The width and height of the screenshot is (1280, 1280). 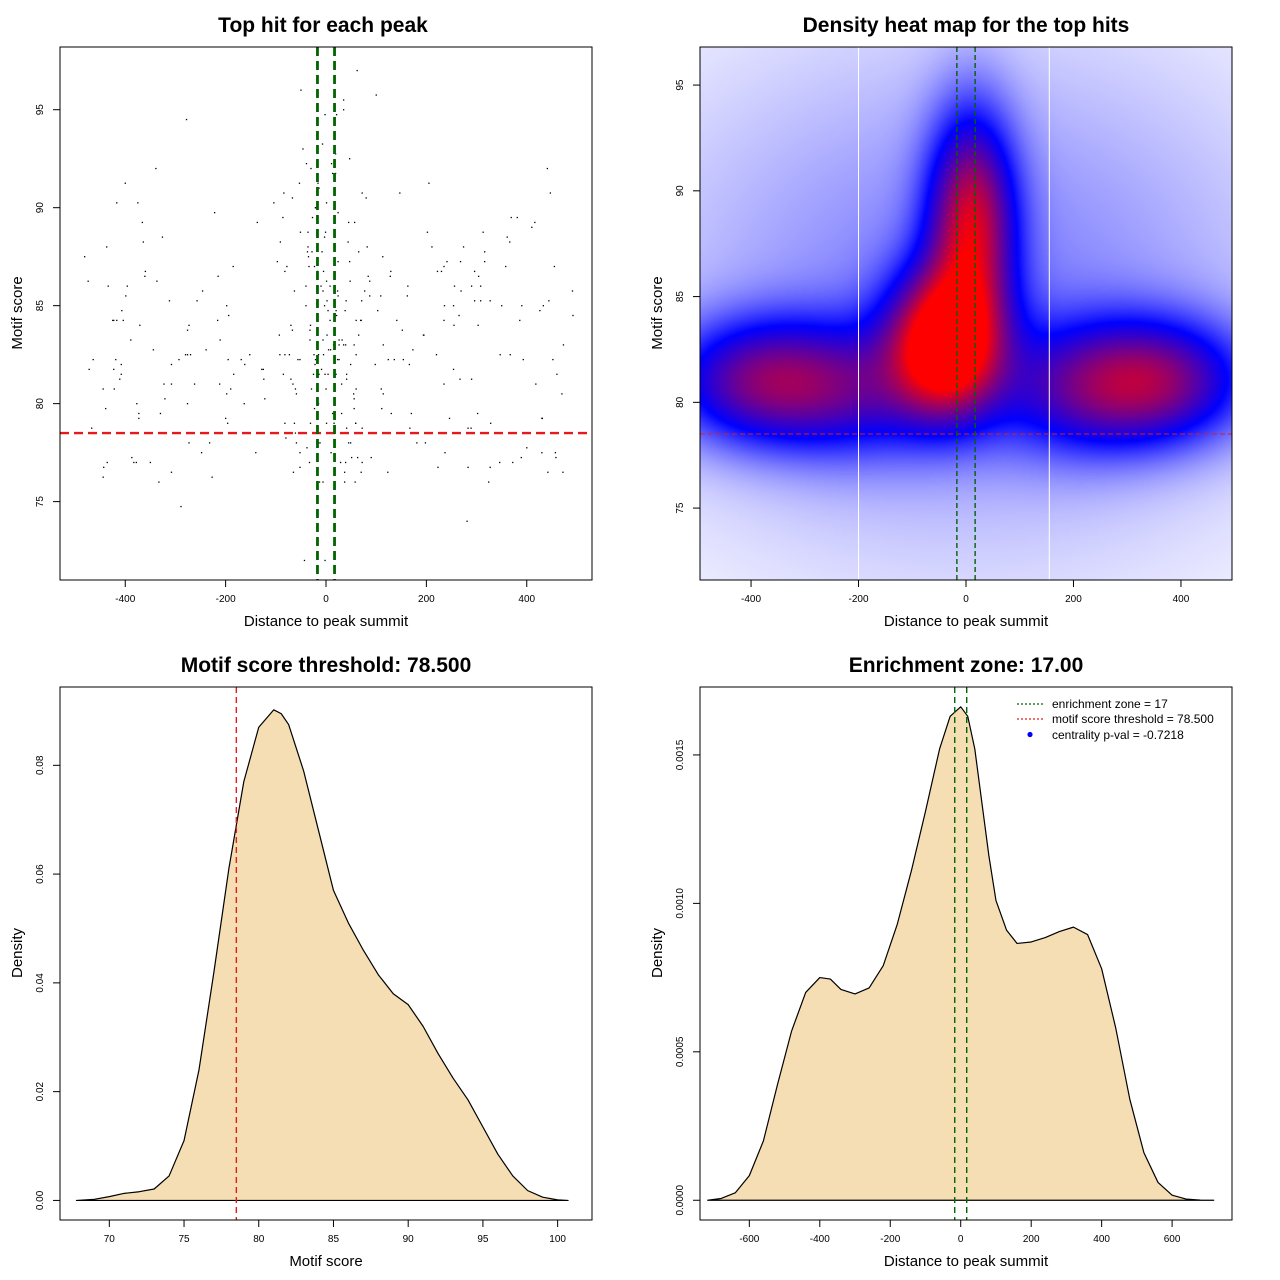 I want to click on scatter-points, so click(x=328, y=315).